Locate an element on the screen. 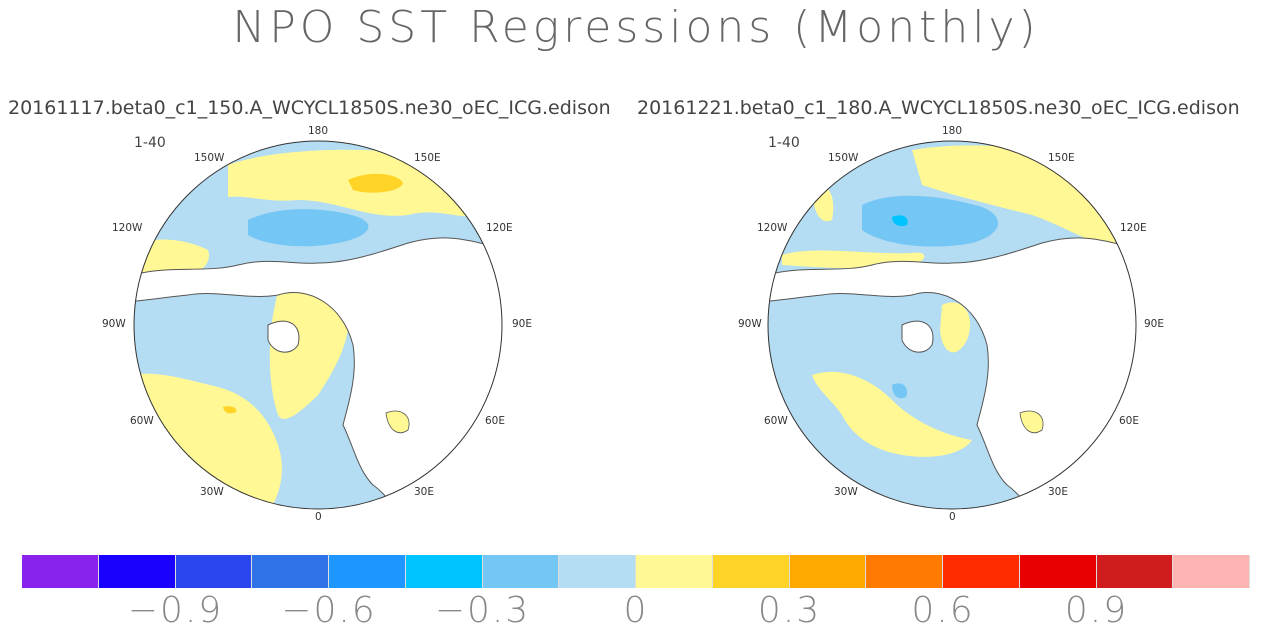 This screenshot has width=1272, height=635. left-label-150w: 150W is located at coordinates (209, 158).